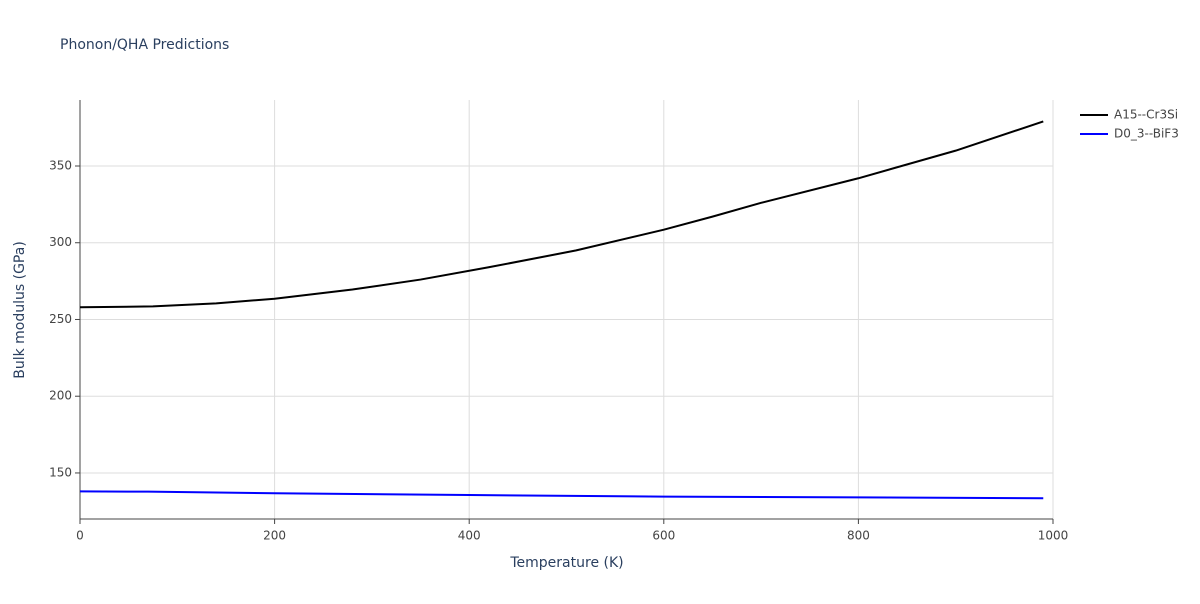 Image resolution: width=1200 pixels, height=604 pixels. Describe the element at coordinates (469, 536) in the screenshot. I see `x-tick-label: 400` at that location.